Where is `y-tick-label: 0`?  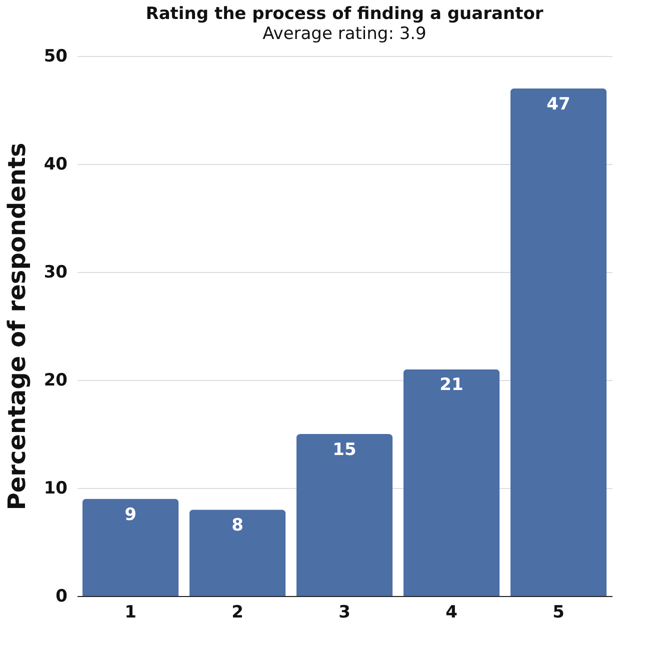 y-tick-label: 0 is located at coordinates (62, 596).